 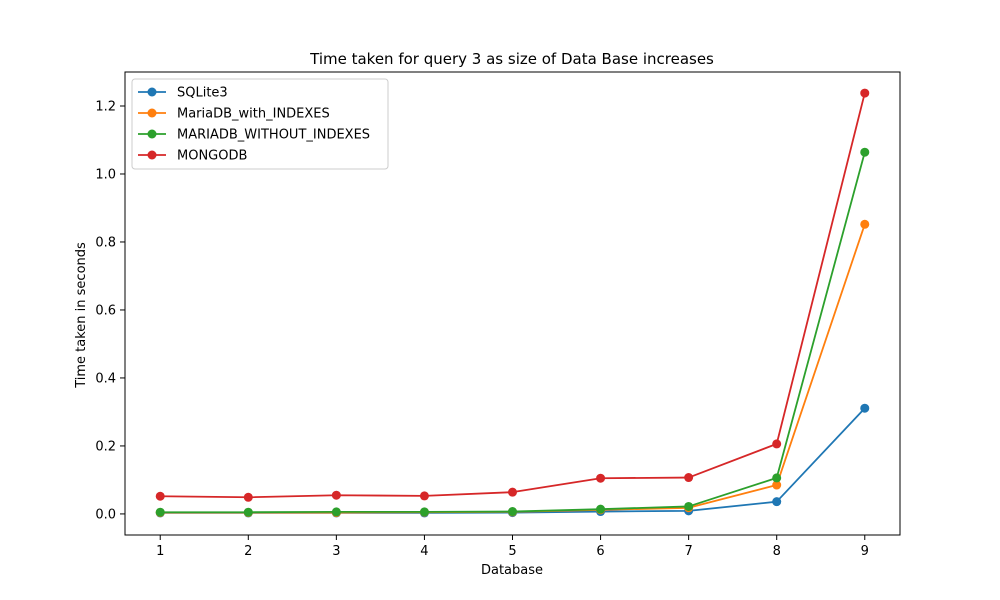 I want to click on x-tick-label: 3, so click(x=336, y=551).